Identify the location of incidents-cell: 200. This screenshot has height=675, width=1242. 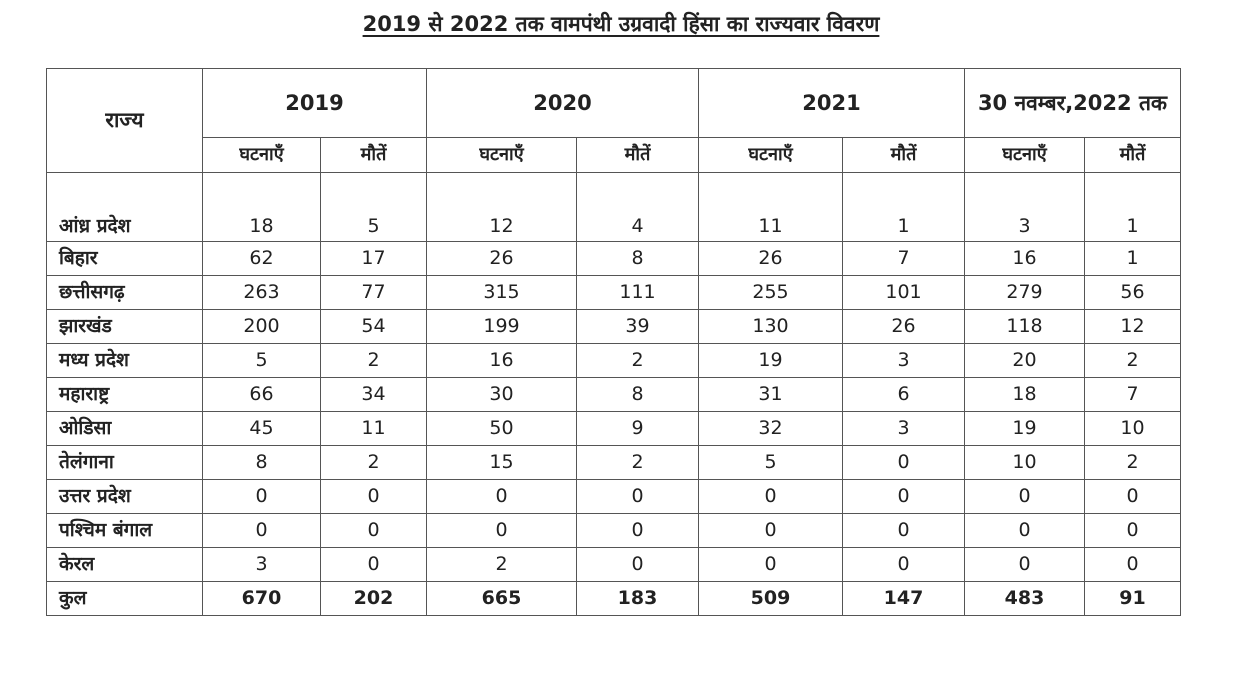
(261, 326).